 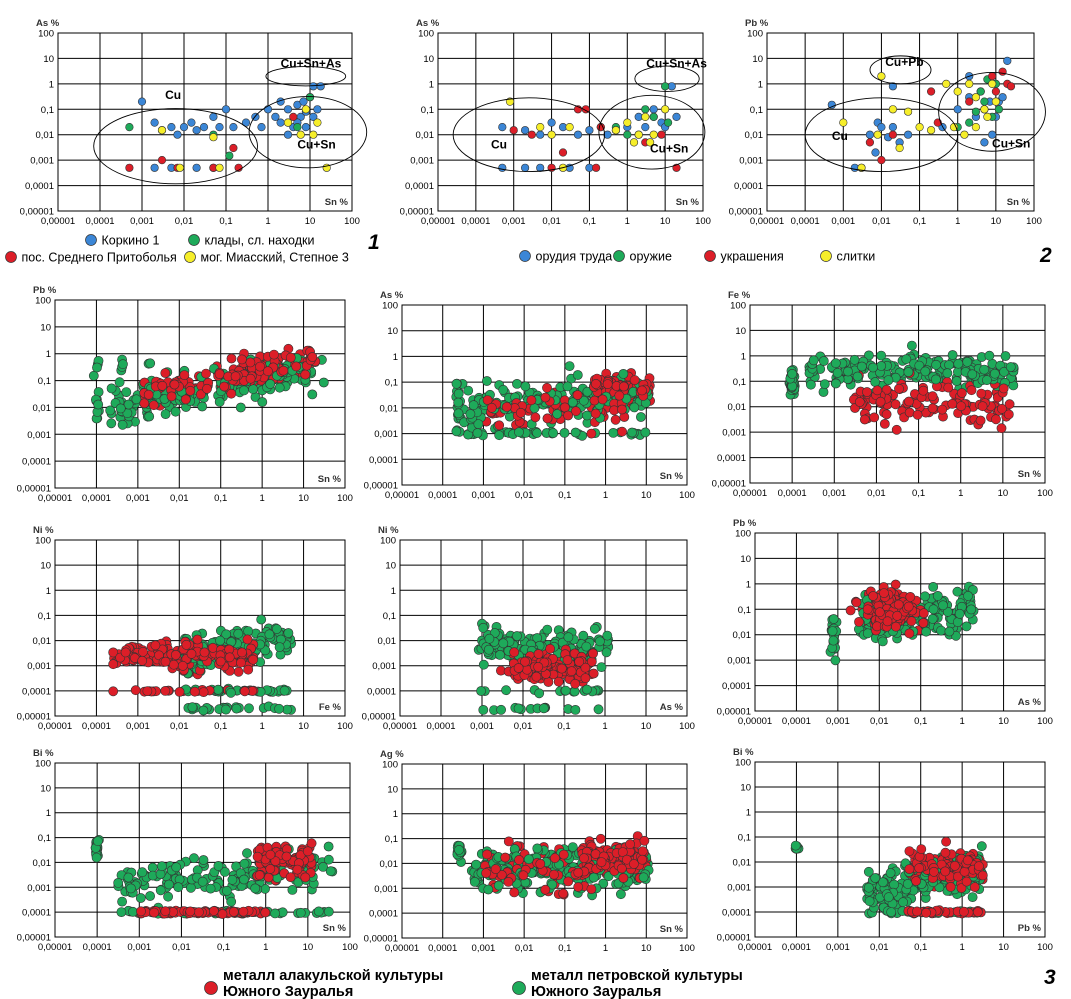 I want to click on y-tick-label: 0,00001, so click(x=34, y=938).